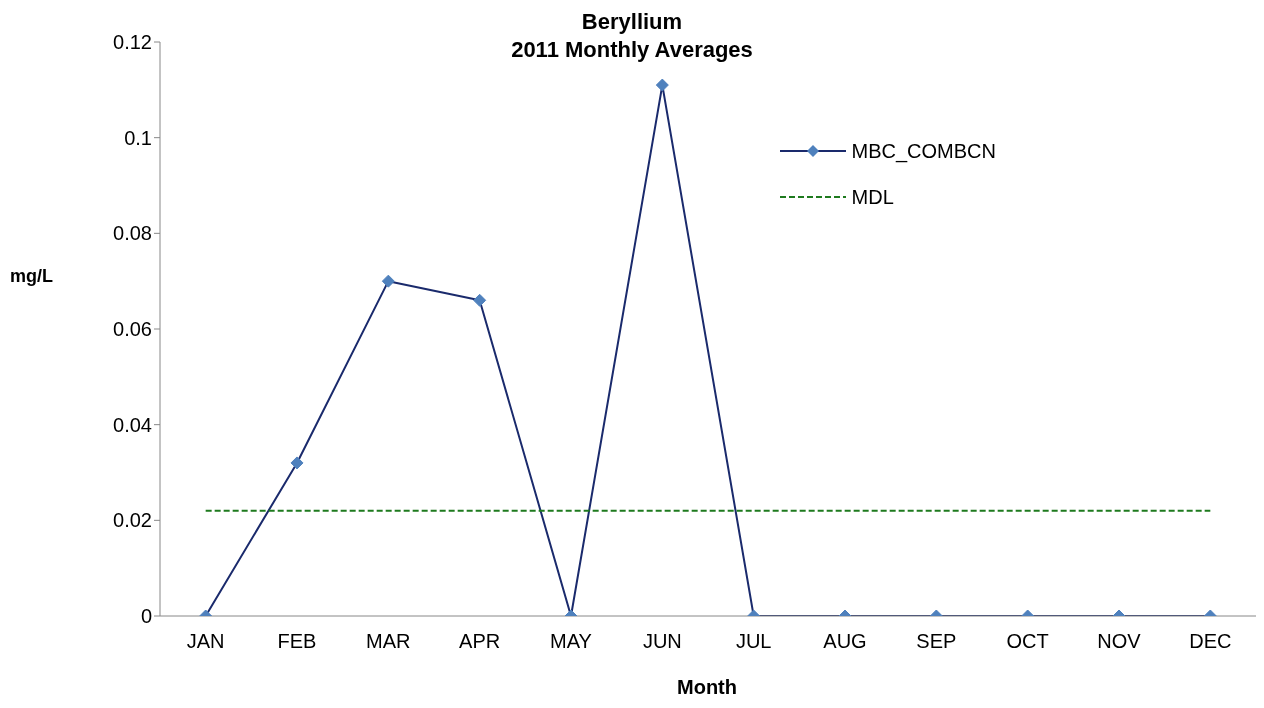  What do you see at coordinates (872, 197) in the screenshot?
I see `legend-label: MDL` at bounding box center [872, 197].